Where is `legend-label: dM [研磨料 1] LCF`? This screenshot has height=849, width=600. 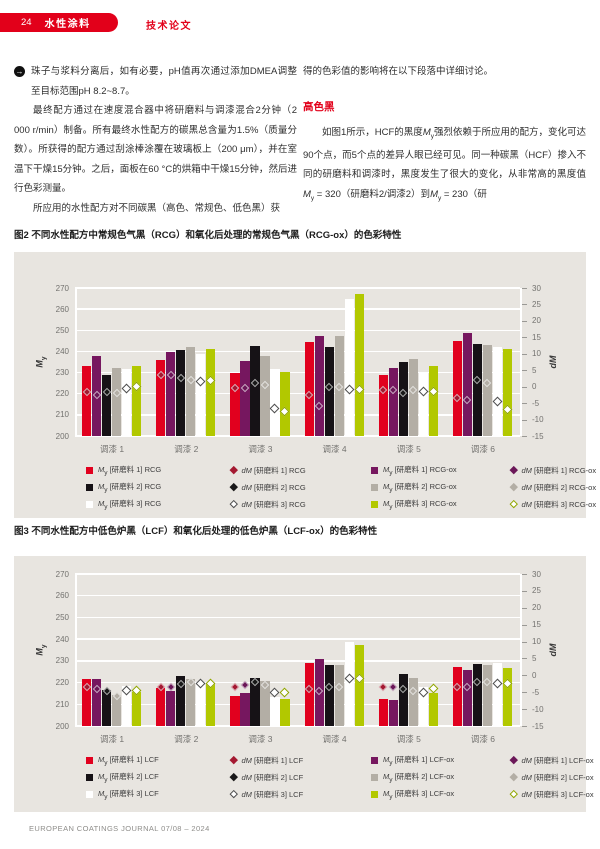 legend-label: dM [研磨料 1] LCF is located at coordinates (272, 760).